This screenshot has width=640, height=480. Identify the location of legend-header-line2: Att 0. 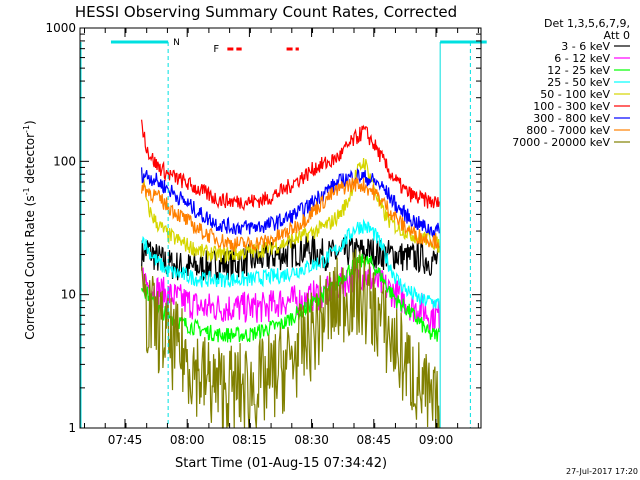
(617, 35).